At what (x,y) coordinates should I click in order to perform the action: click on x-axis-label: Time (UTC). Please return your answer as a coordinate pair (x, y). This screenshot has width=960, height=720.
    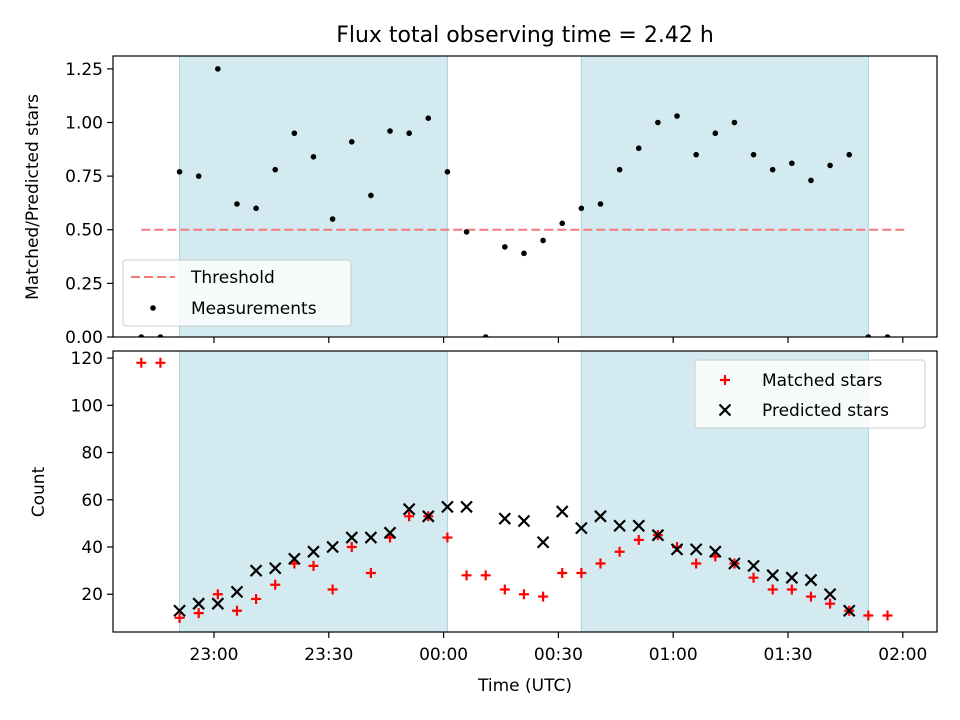
    Looking at the image, I should click on (524, 686).